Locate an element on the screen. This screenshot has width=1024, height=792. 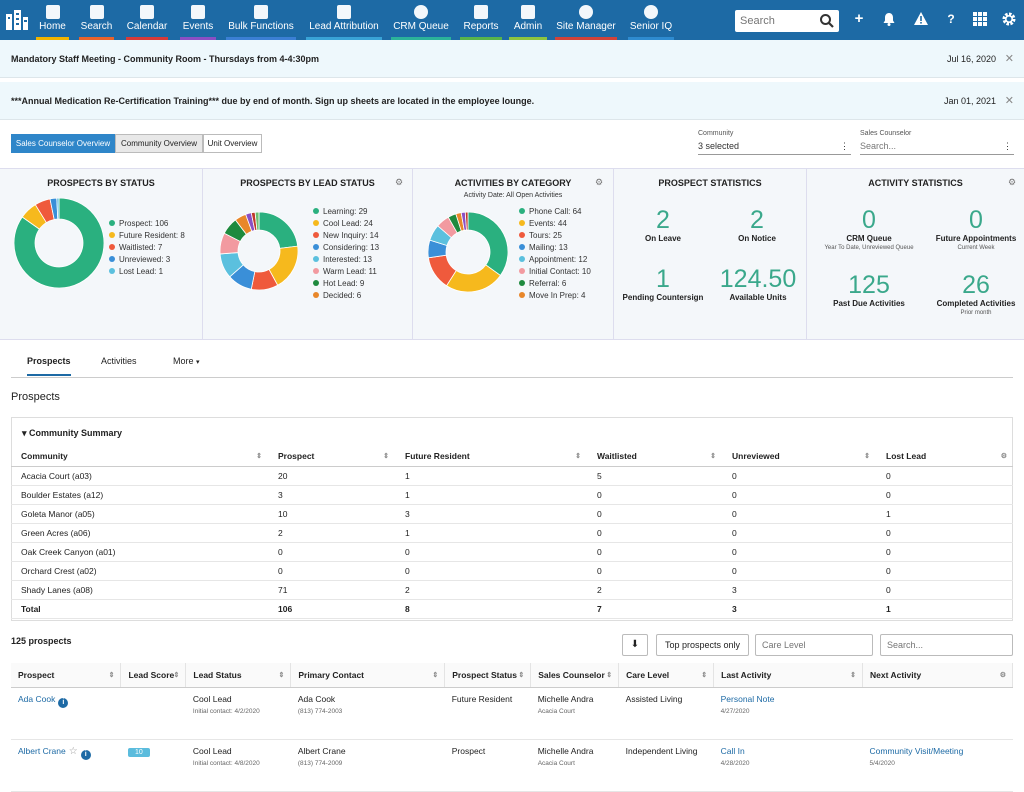
search-icon is located at coordinates (827, 21).